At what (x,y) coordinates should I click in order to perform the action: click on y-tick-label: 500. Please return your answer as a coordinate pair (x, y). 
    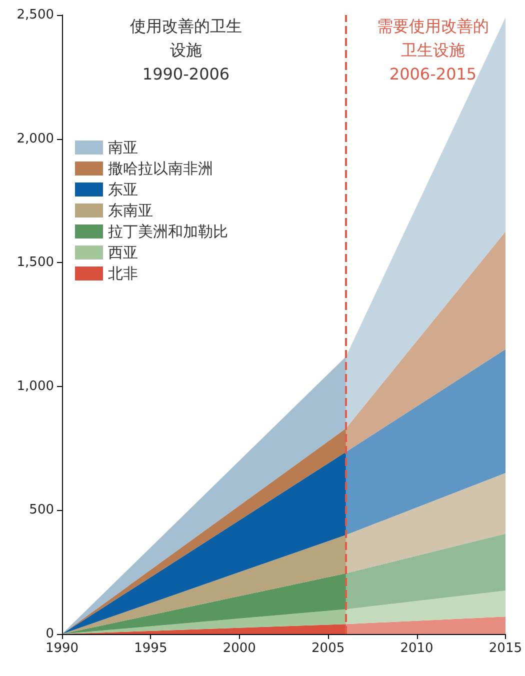
    Looking at the image, I should click on (41, 510).